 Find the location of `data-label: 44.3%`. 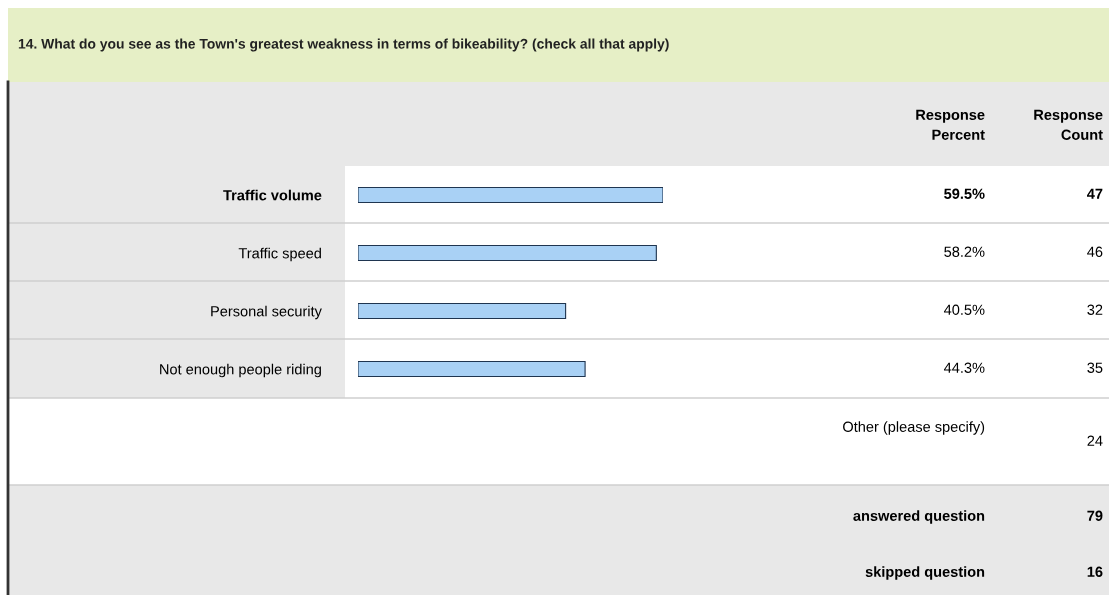

data-label: 44.3% is located at coordinates (964, 367).